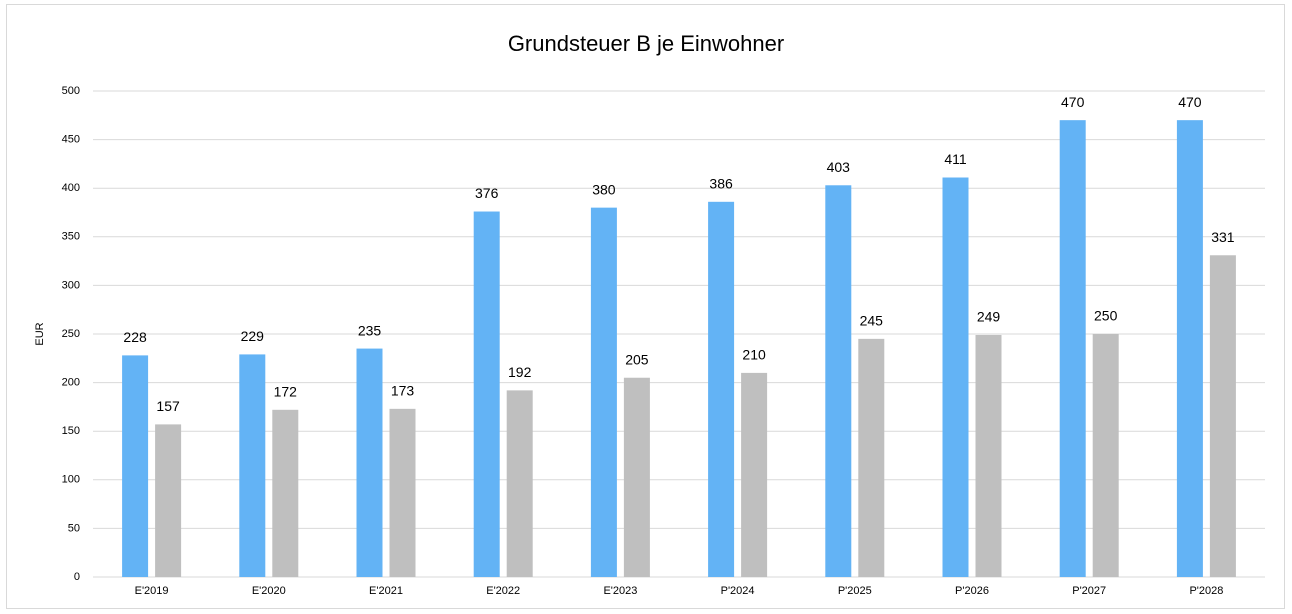  Describe the element at coordinates (71, 188) in the screenshot. I see `y-tick-label: 400` at that location.